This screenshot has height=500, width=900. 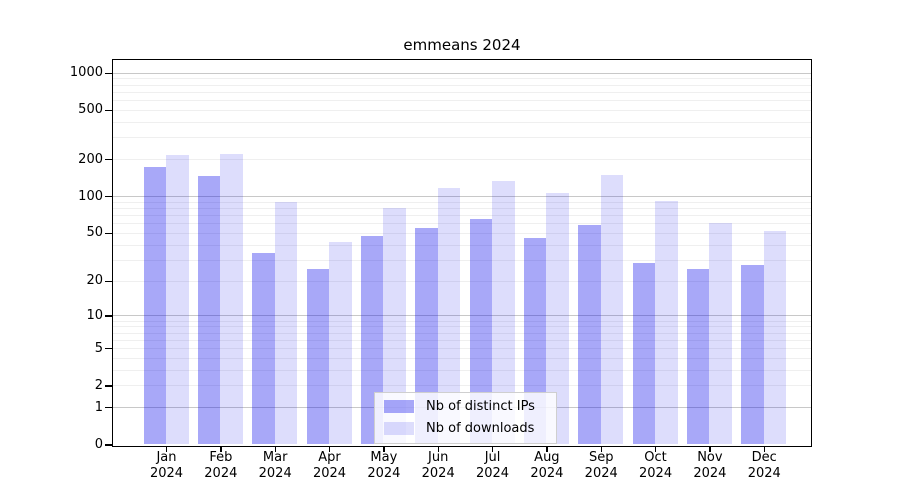 What do you see at coordinates (492, 457) in the screenshot?
I see `x-tick-label-line: Jul` at bounding box center [492, 457].